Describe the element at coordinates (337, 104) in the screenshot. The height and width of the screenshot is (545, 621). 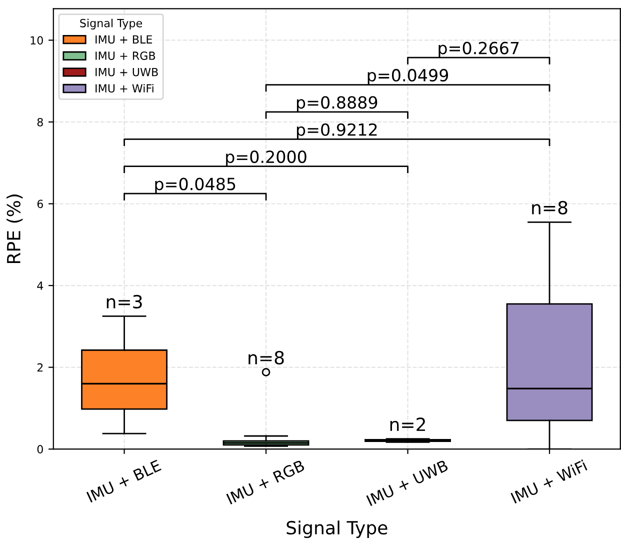
I see `annotation: p=0.8889` at that location.